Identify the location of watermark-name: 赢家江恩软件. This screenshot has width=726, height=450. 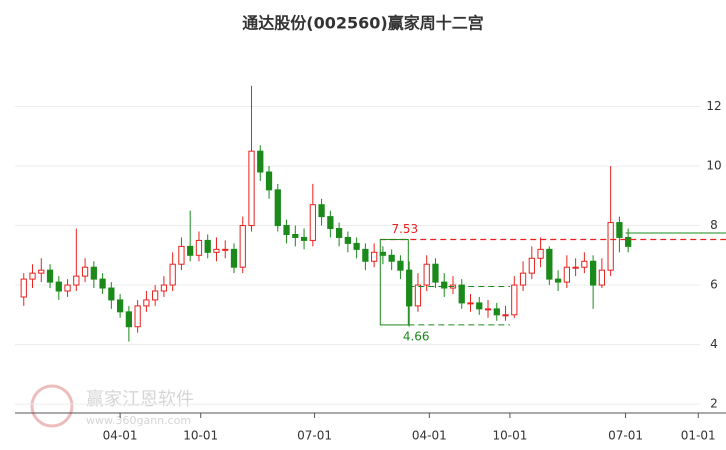
(140, 399).